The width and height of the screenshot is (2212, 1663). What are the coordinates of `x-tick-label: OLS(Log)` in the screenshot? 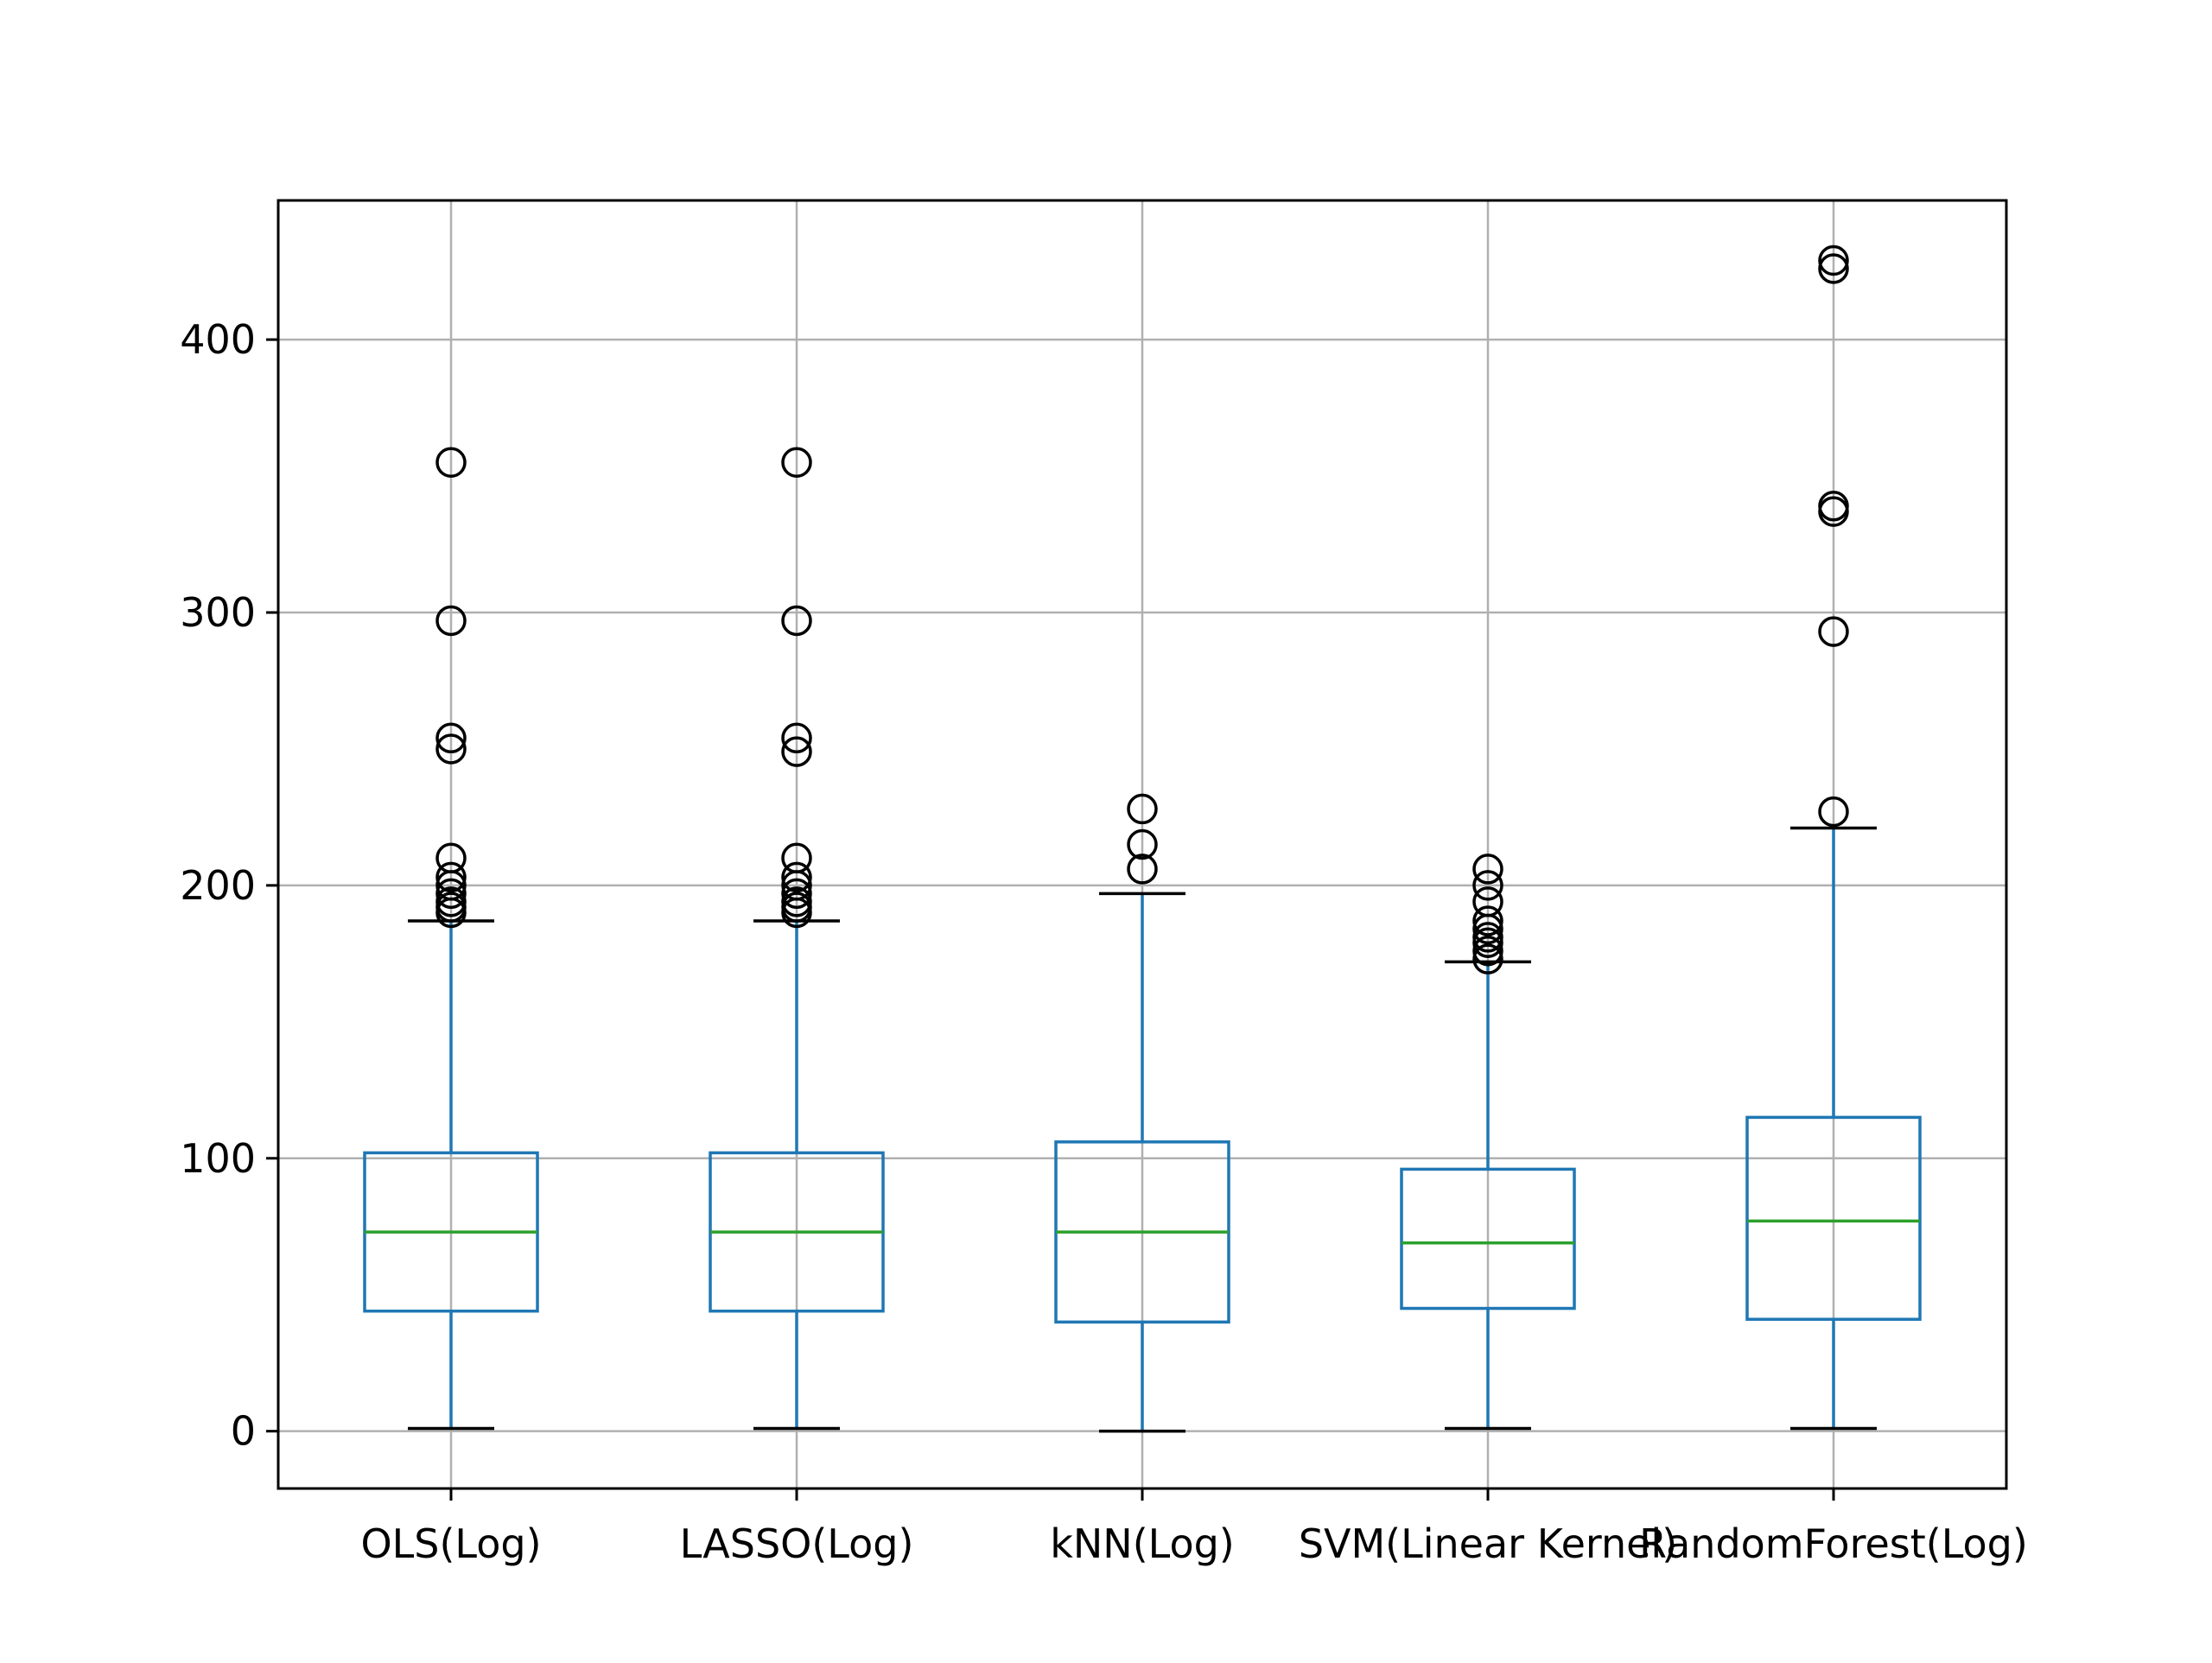 It's located at (450, 1544).